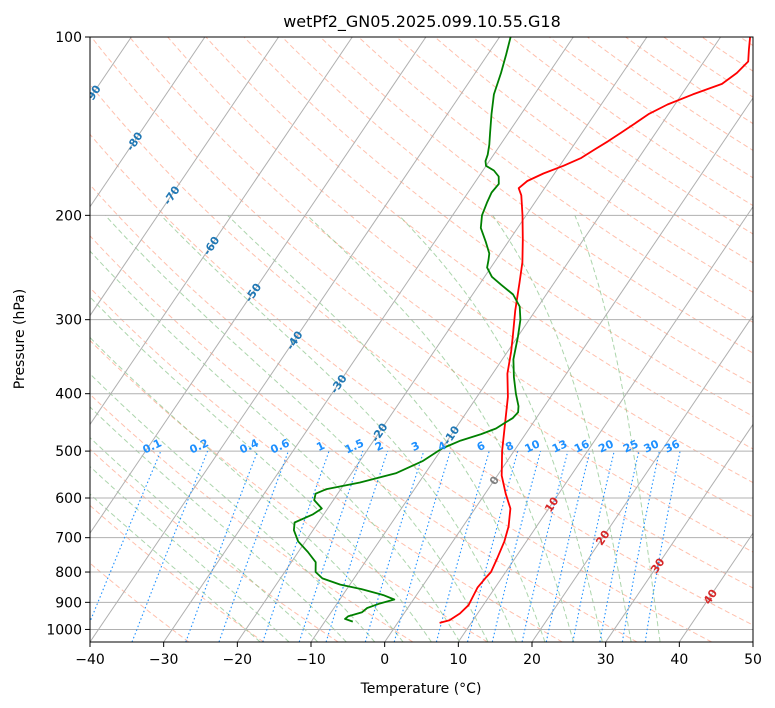  I want to click on isotherm-label: 10, so click(552, 504).